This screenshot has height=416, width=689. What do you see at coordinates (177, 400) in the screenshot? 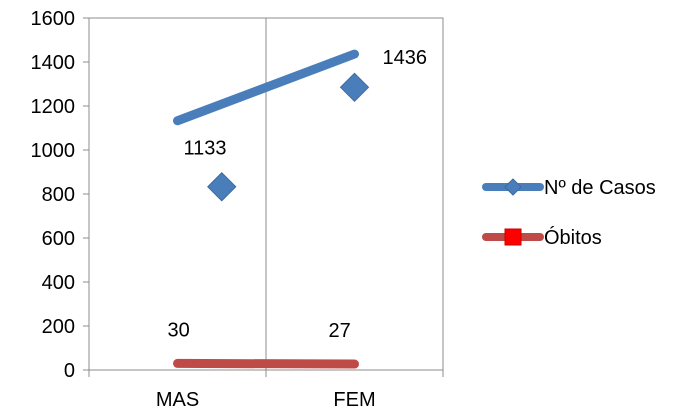
I see `x-category-label: MAS` at bounding box center [177, 400].